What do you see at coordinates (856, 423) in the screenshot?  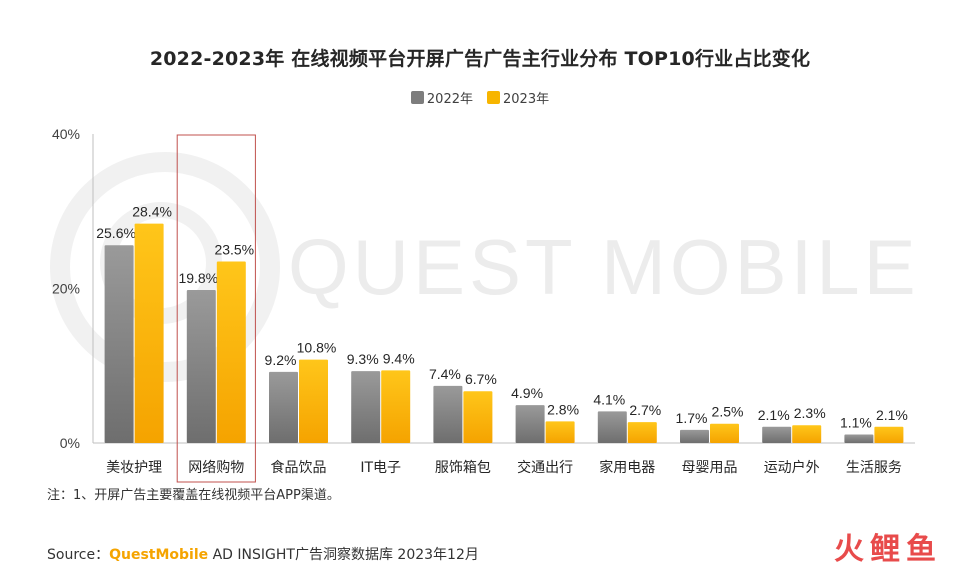 I see `data-label-2022: 1.1%` at bounding box center [856, 423].